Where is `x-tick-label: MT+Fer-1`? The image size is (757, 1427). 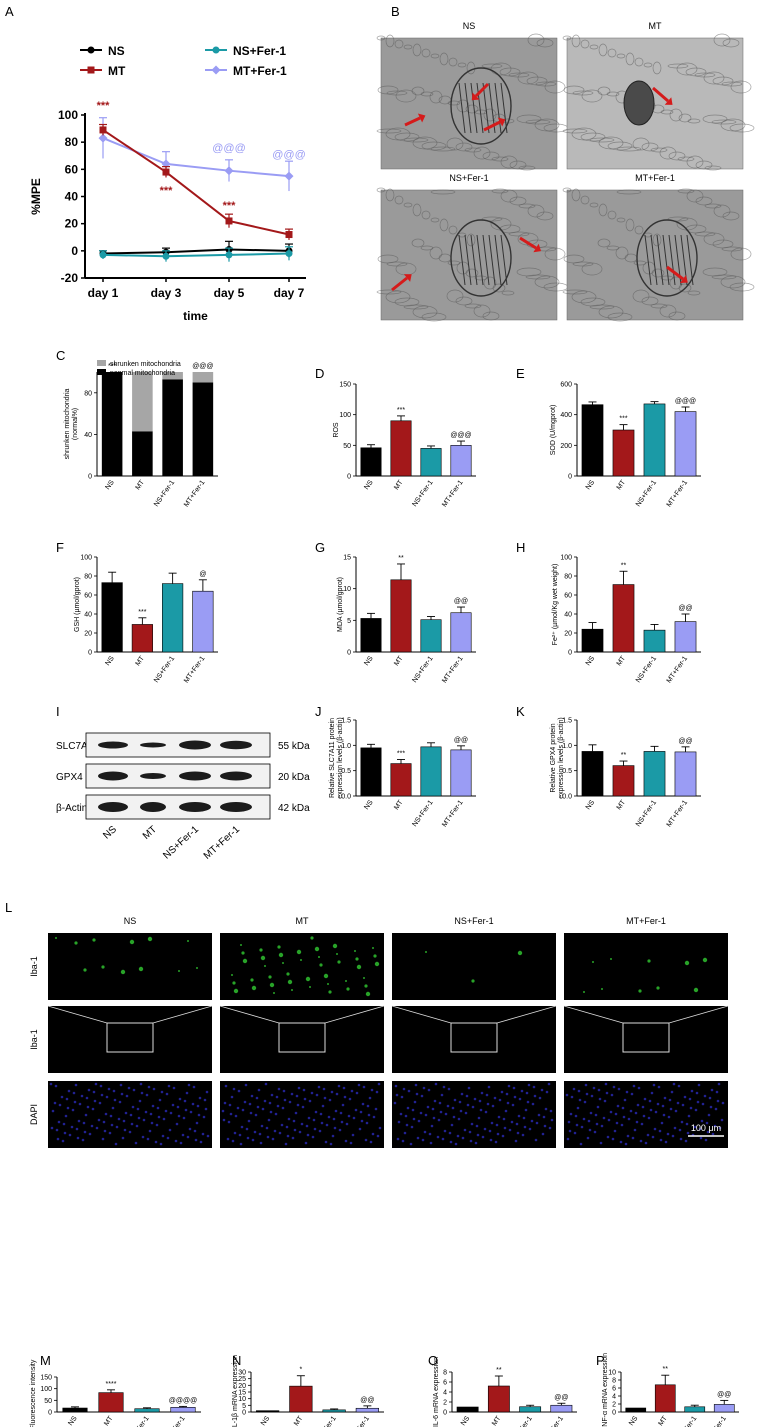 x-tick-label: MT+Fer-1 is located at coordinates (195, 493).